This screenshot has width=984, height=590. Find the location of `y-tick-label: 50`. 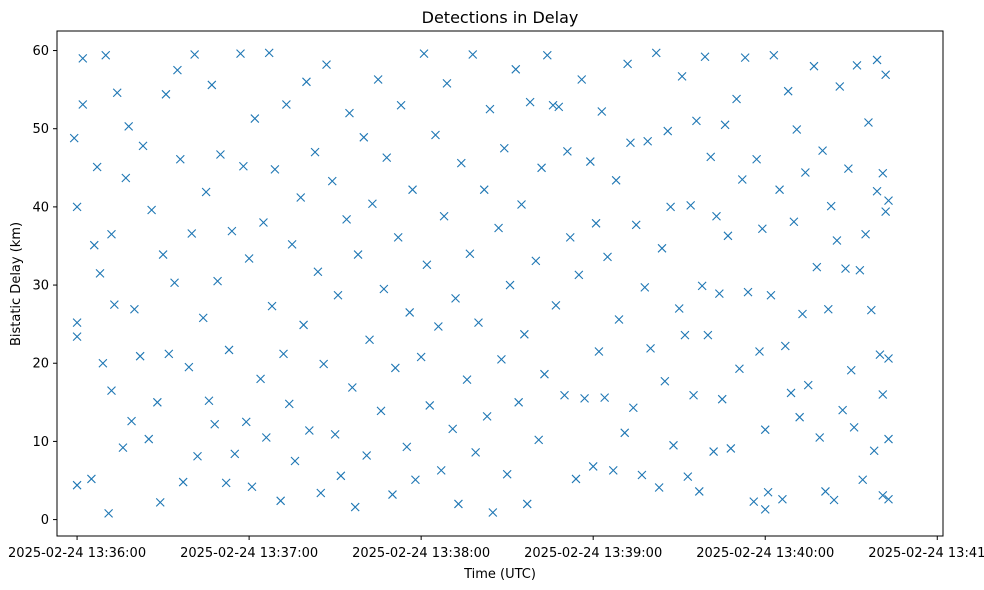

y-tick-label: 50 is located at coordinates (40, 129).